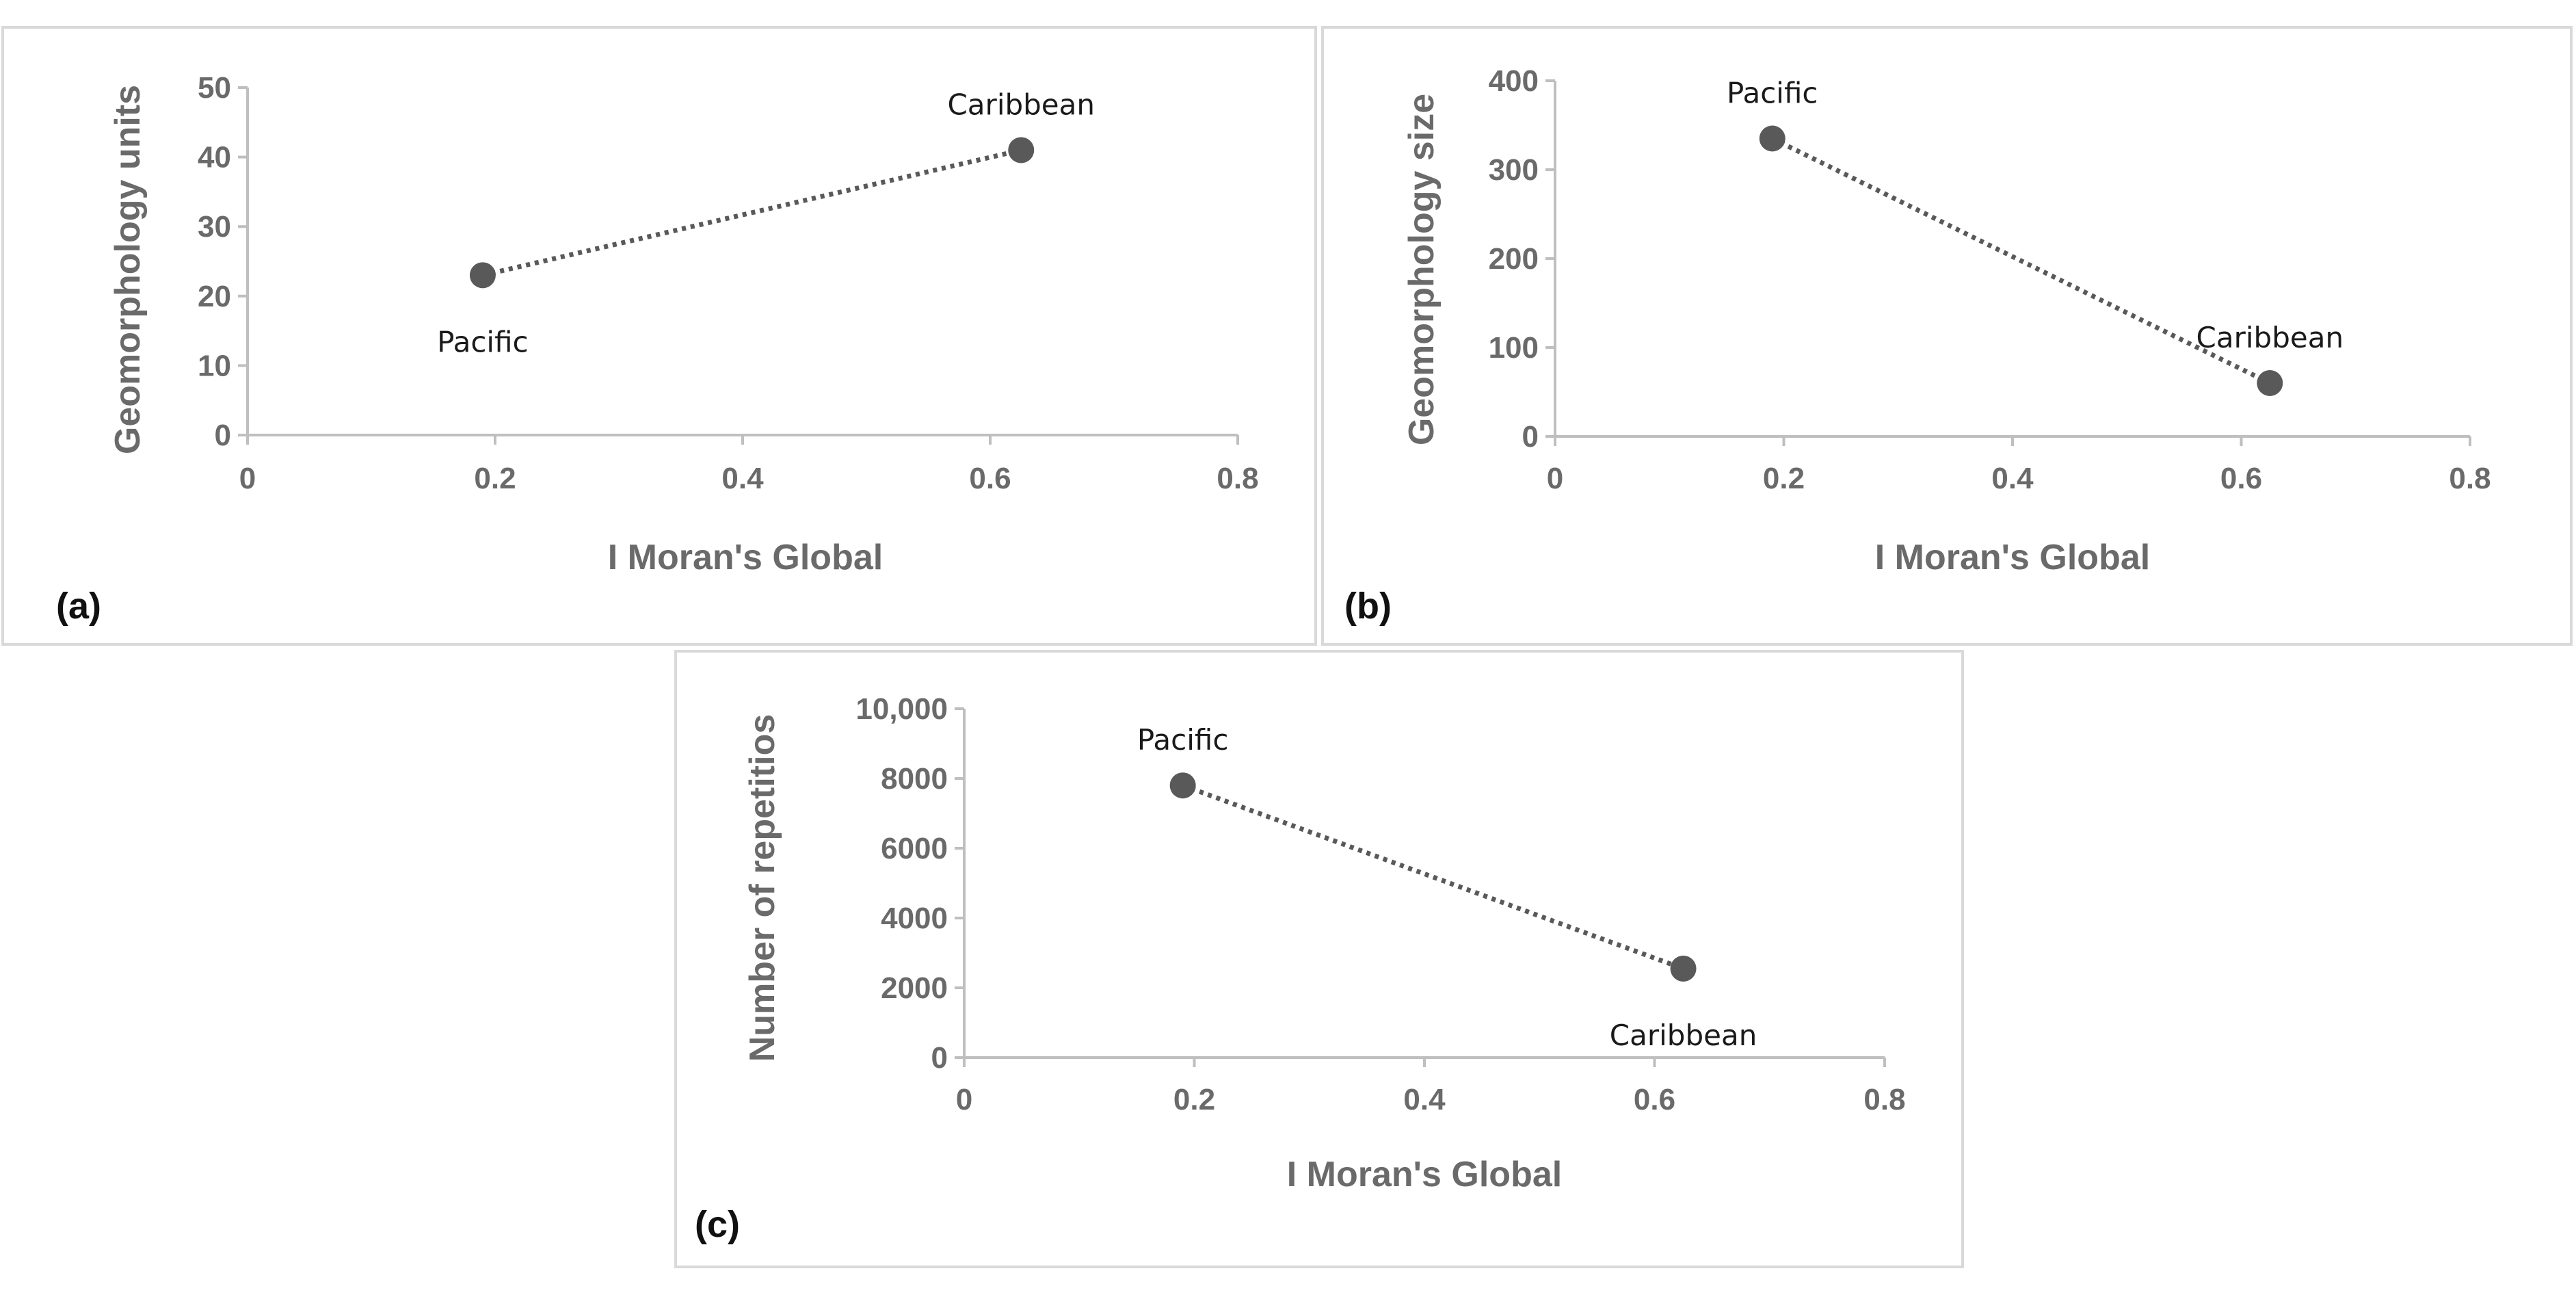 The width and height of the screenshot is (2576, 1297). What do you see at coordinates (78, 606) in the screenshot?
I see `panel-label-a: (a)` at bounding box center [78, 606].